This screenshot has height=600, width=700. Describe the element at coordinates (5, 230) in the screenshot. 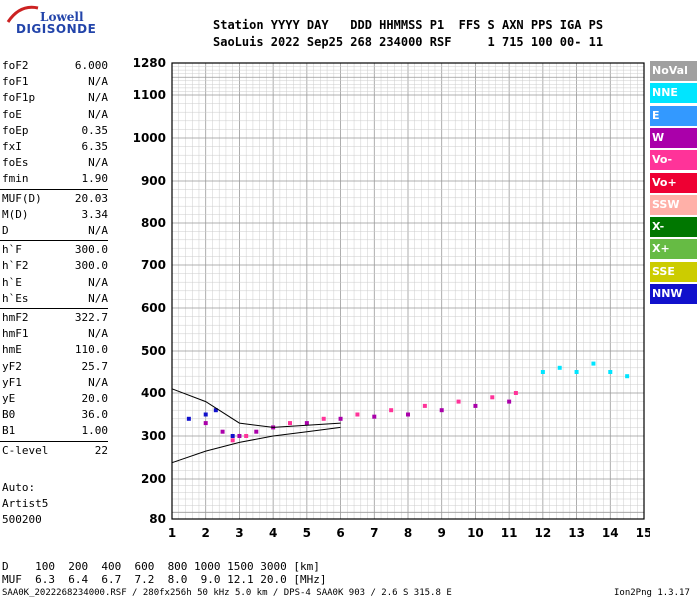

I see `param-name: D` at that location.